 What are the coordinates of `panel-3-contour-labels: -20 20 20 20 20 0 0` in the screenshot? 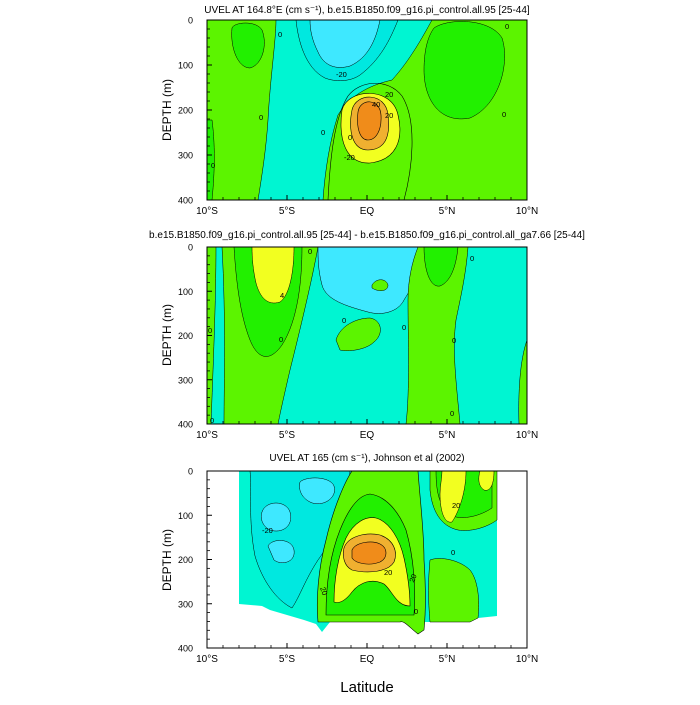 It's located at (361, 558).